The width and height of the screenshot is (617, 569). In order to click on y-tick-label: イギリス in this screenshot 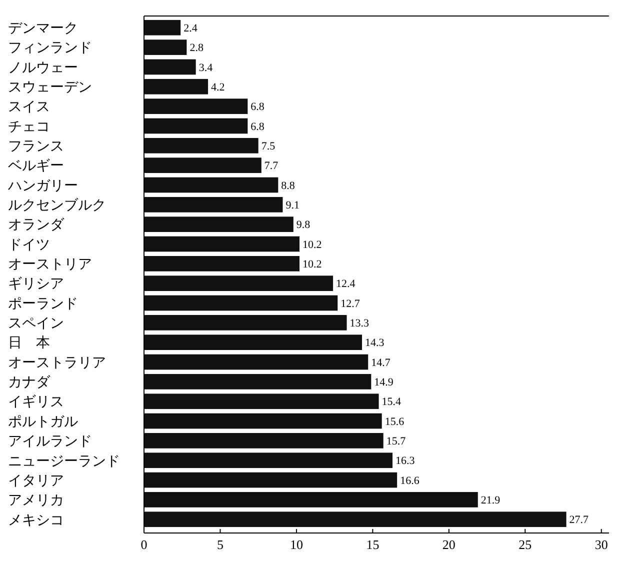, I will do `click(36, 402)`.